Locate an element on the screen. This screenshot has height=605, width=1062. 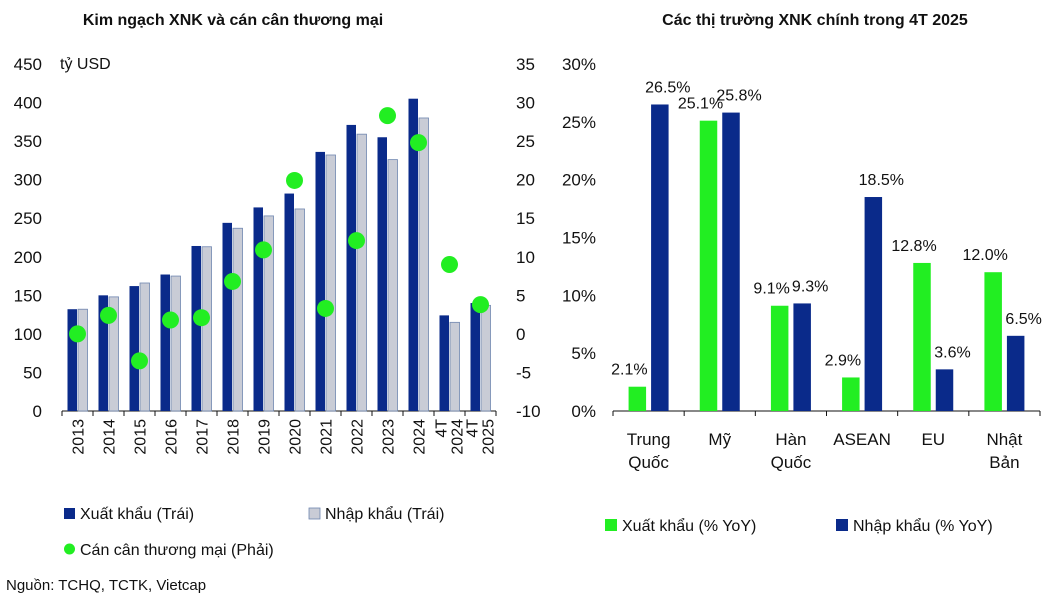
market-import-value-label: 26.5% is located at coordinates (667, 87).